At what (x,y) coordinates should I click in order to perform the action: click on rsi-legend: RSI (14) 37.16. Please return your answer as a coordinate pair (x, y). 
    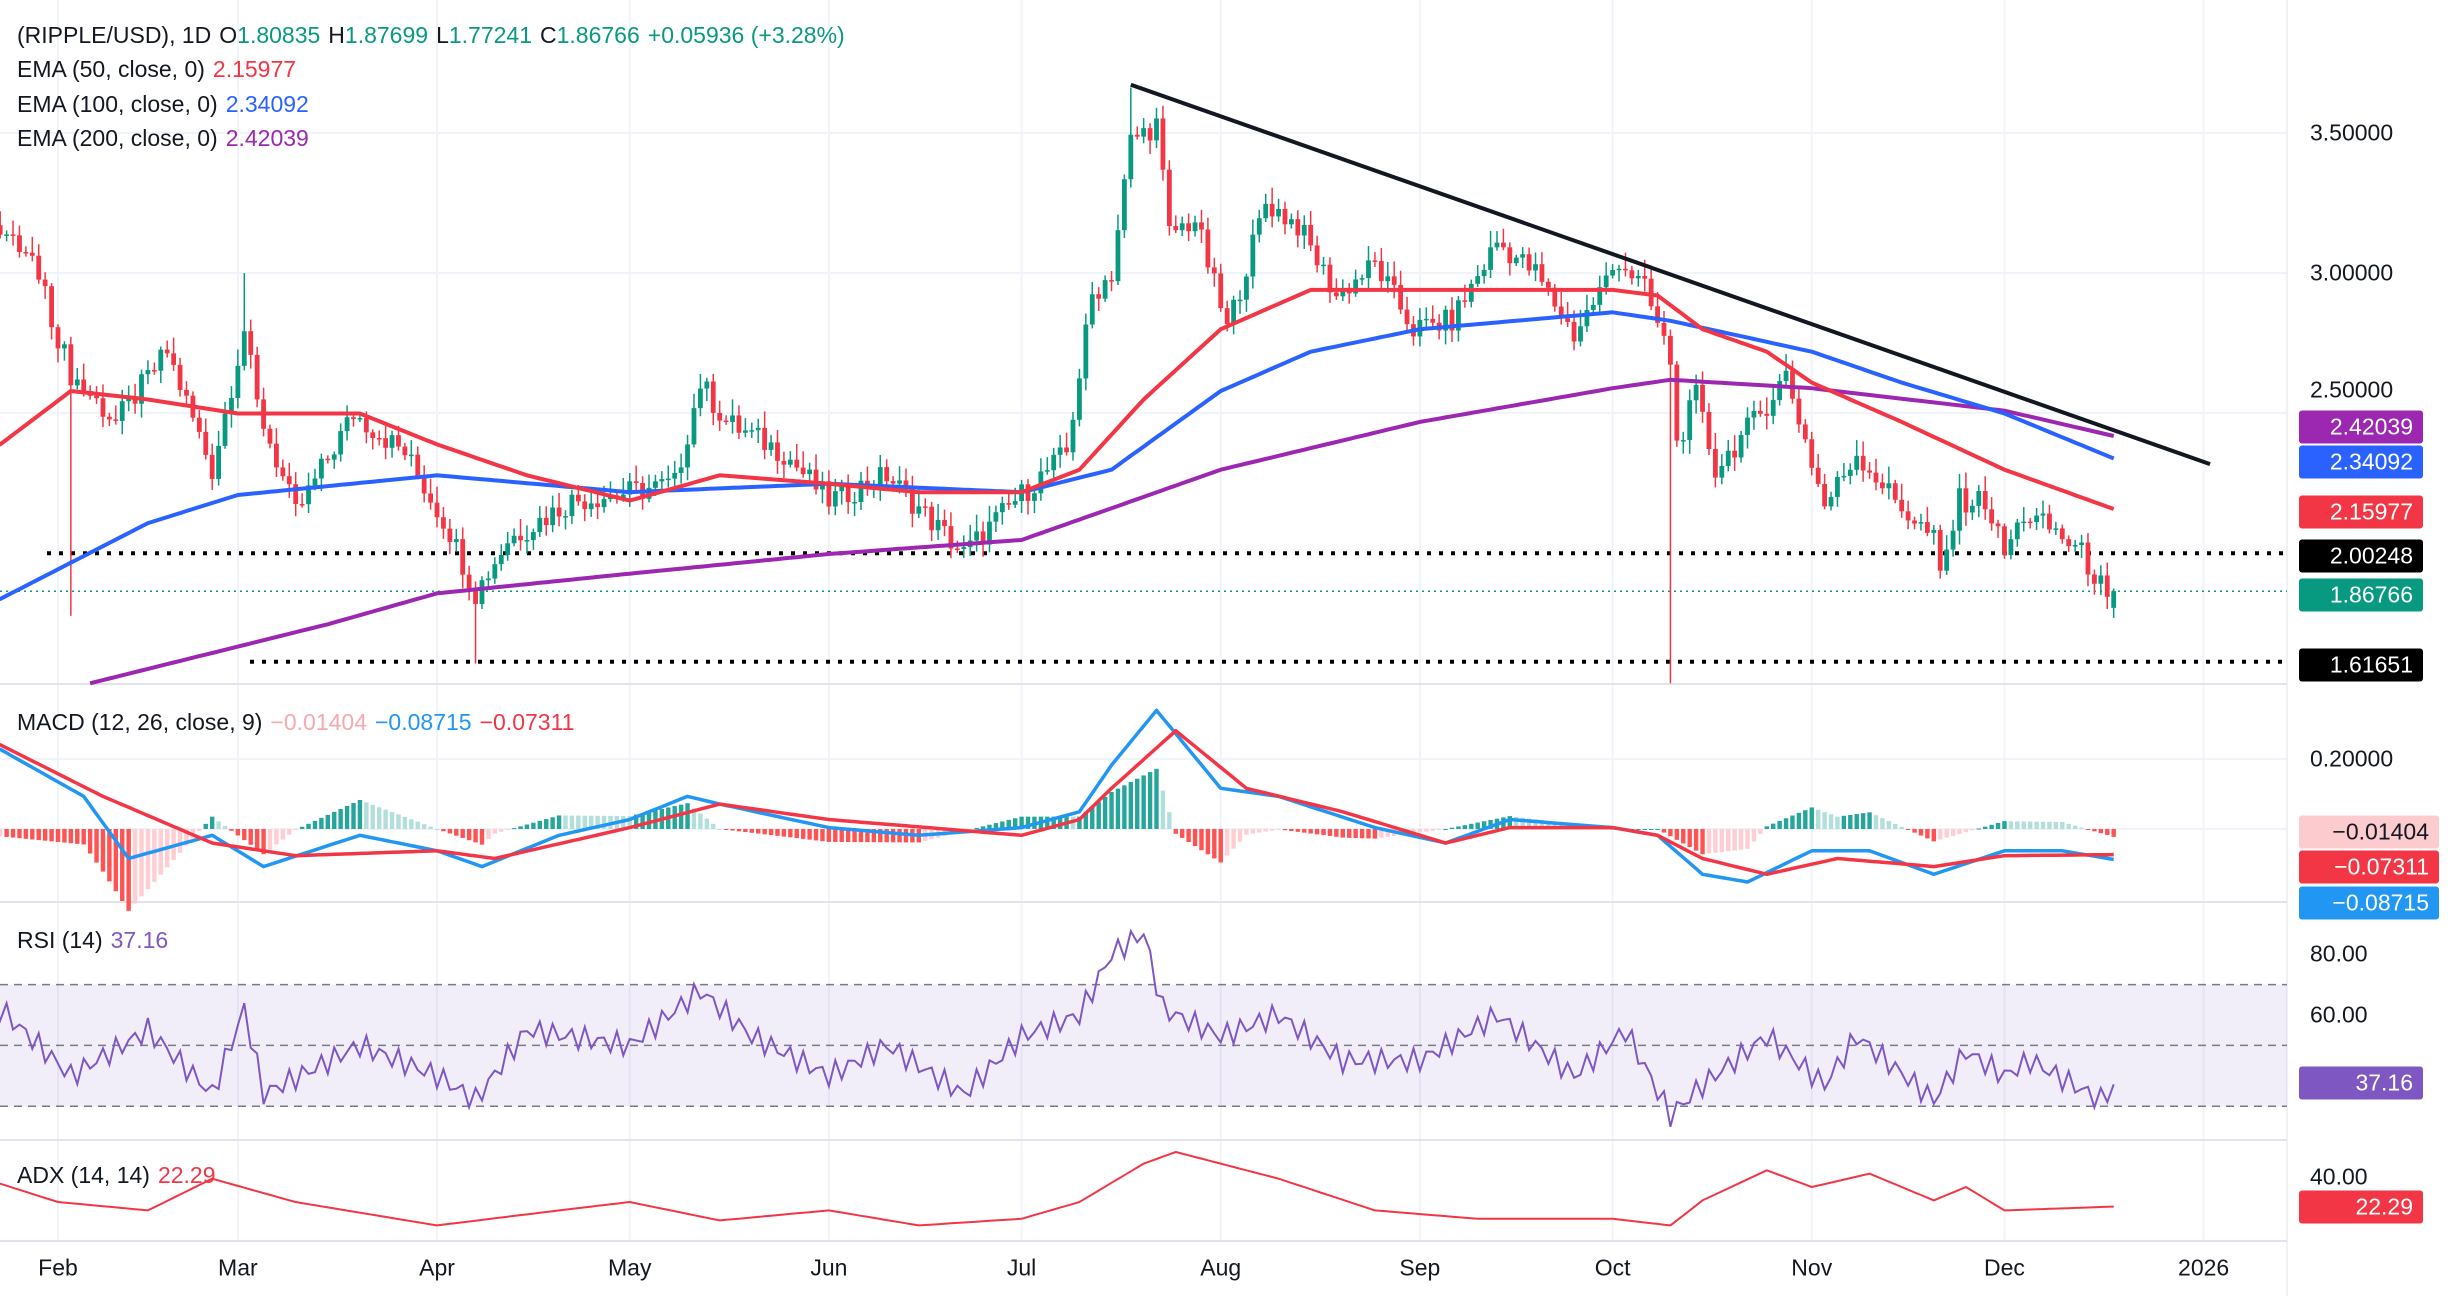
    Looking at the image, I should click on (96, 940).